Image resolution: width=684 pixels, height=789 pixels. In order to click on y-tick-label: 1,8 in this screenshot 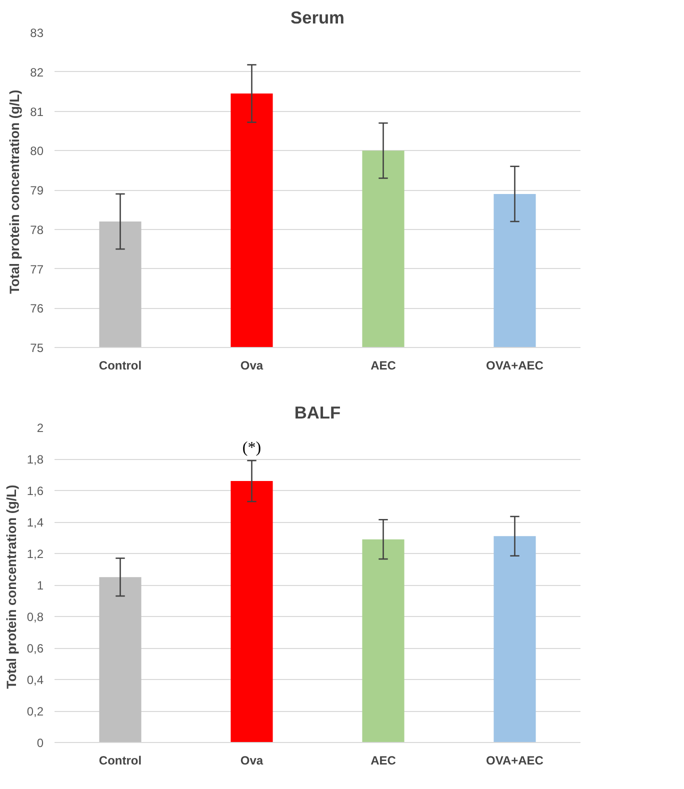, I will do `click(35, 459)`.